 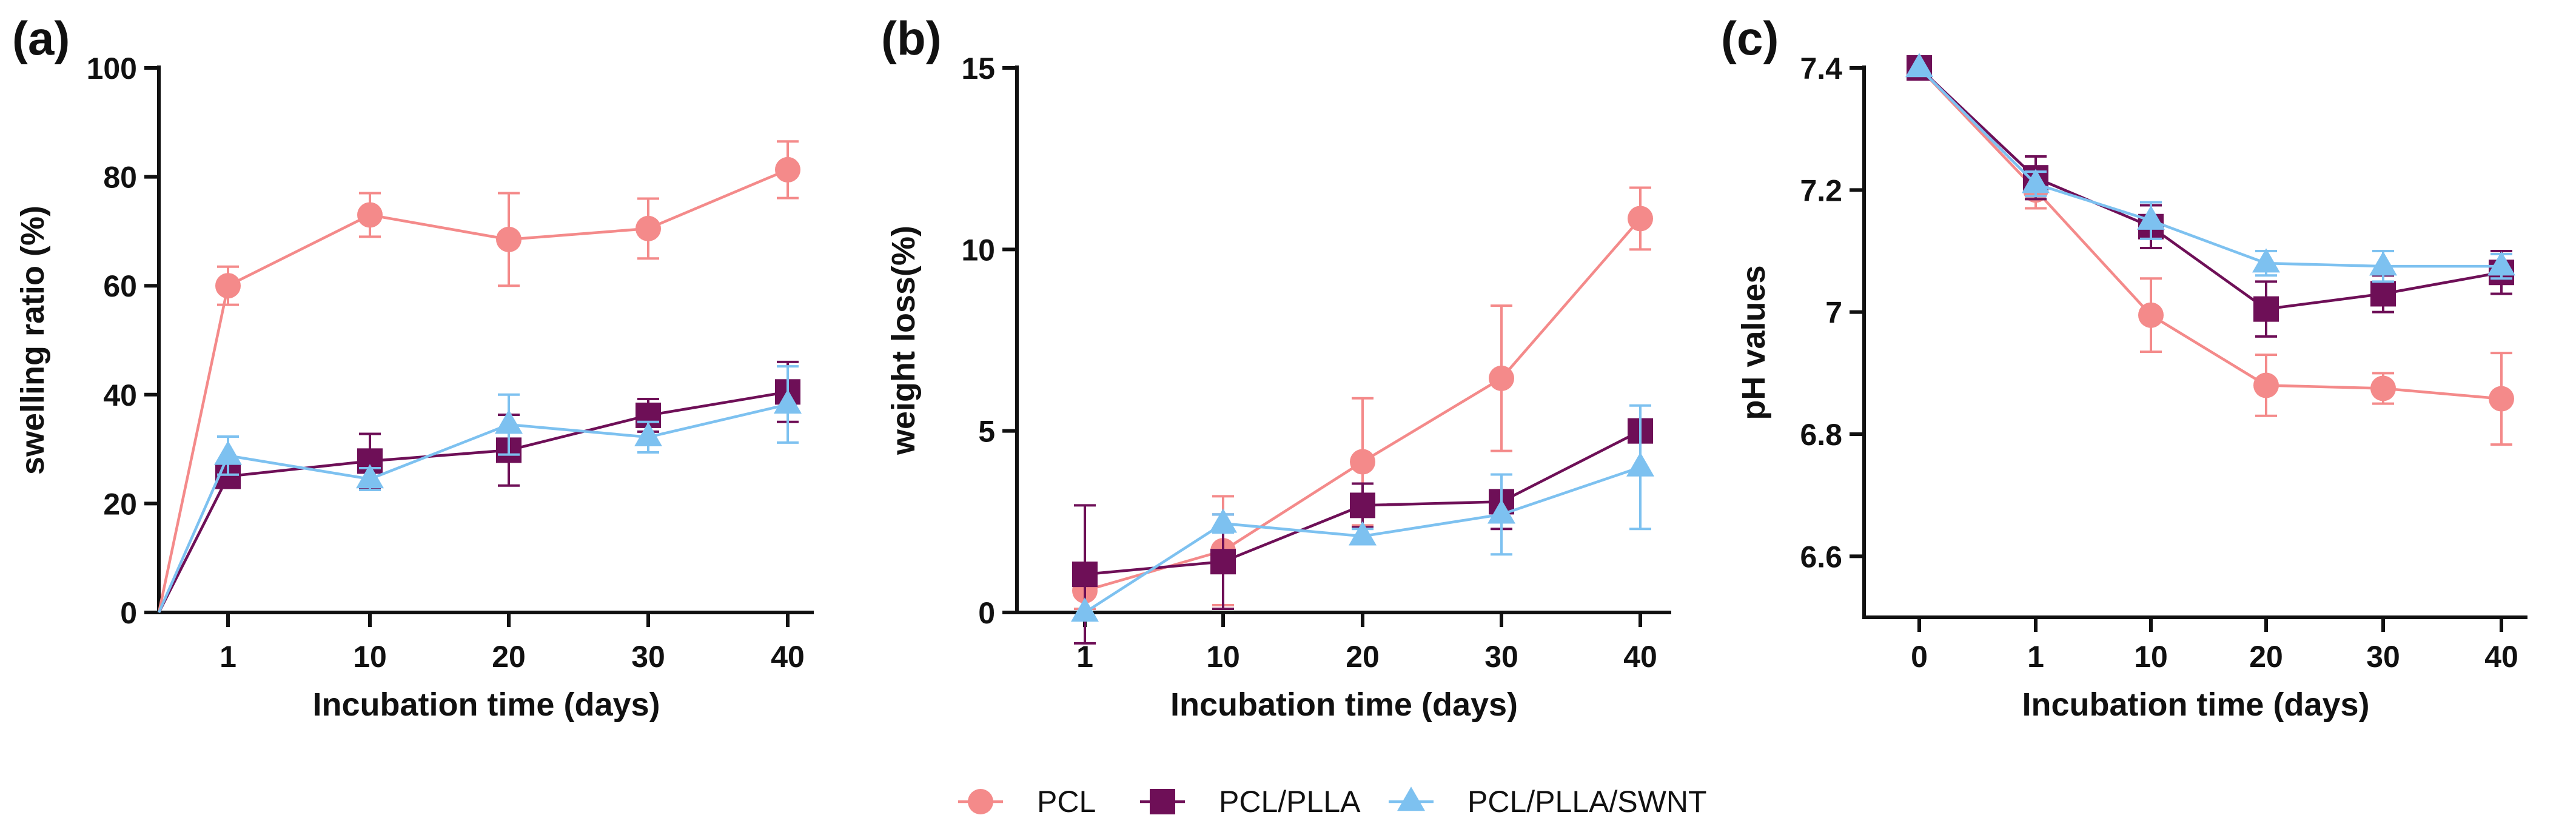 I want to click on panel-label: (b), so click(x=912, y=39).